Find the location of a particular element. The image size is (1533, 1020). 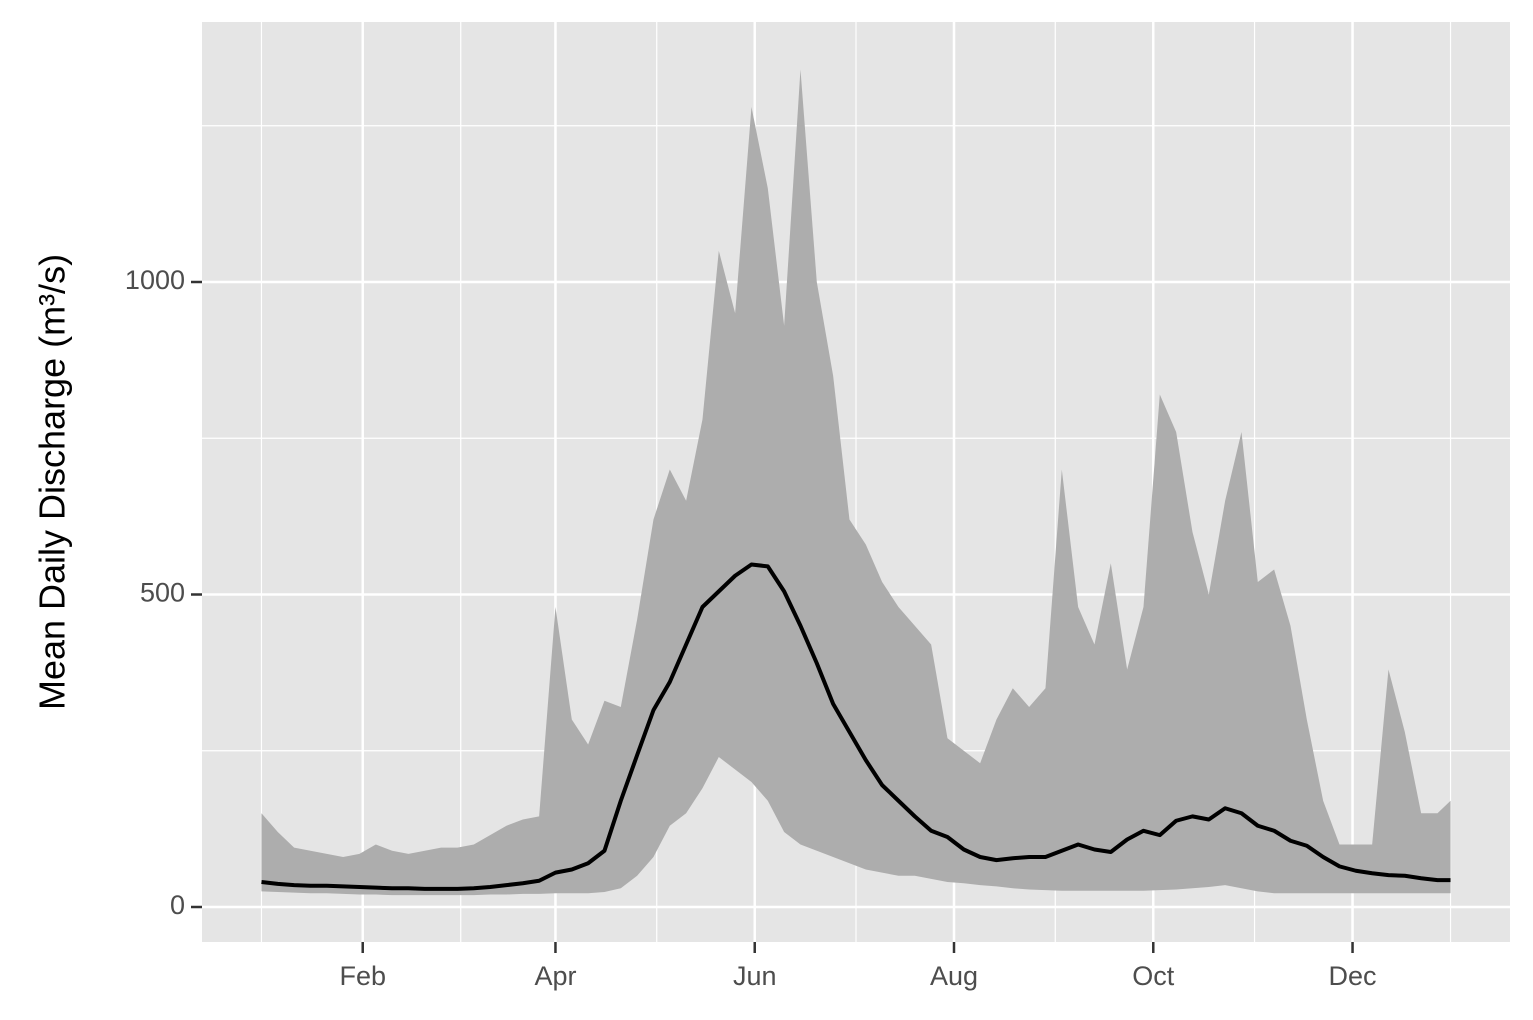

y-tick-label: 0 is located at coordinates (177, 905).